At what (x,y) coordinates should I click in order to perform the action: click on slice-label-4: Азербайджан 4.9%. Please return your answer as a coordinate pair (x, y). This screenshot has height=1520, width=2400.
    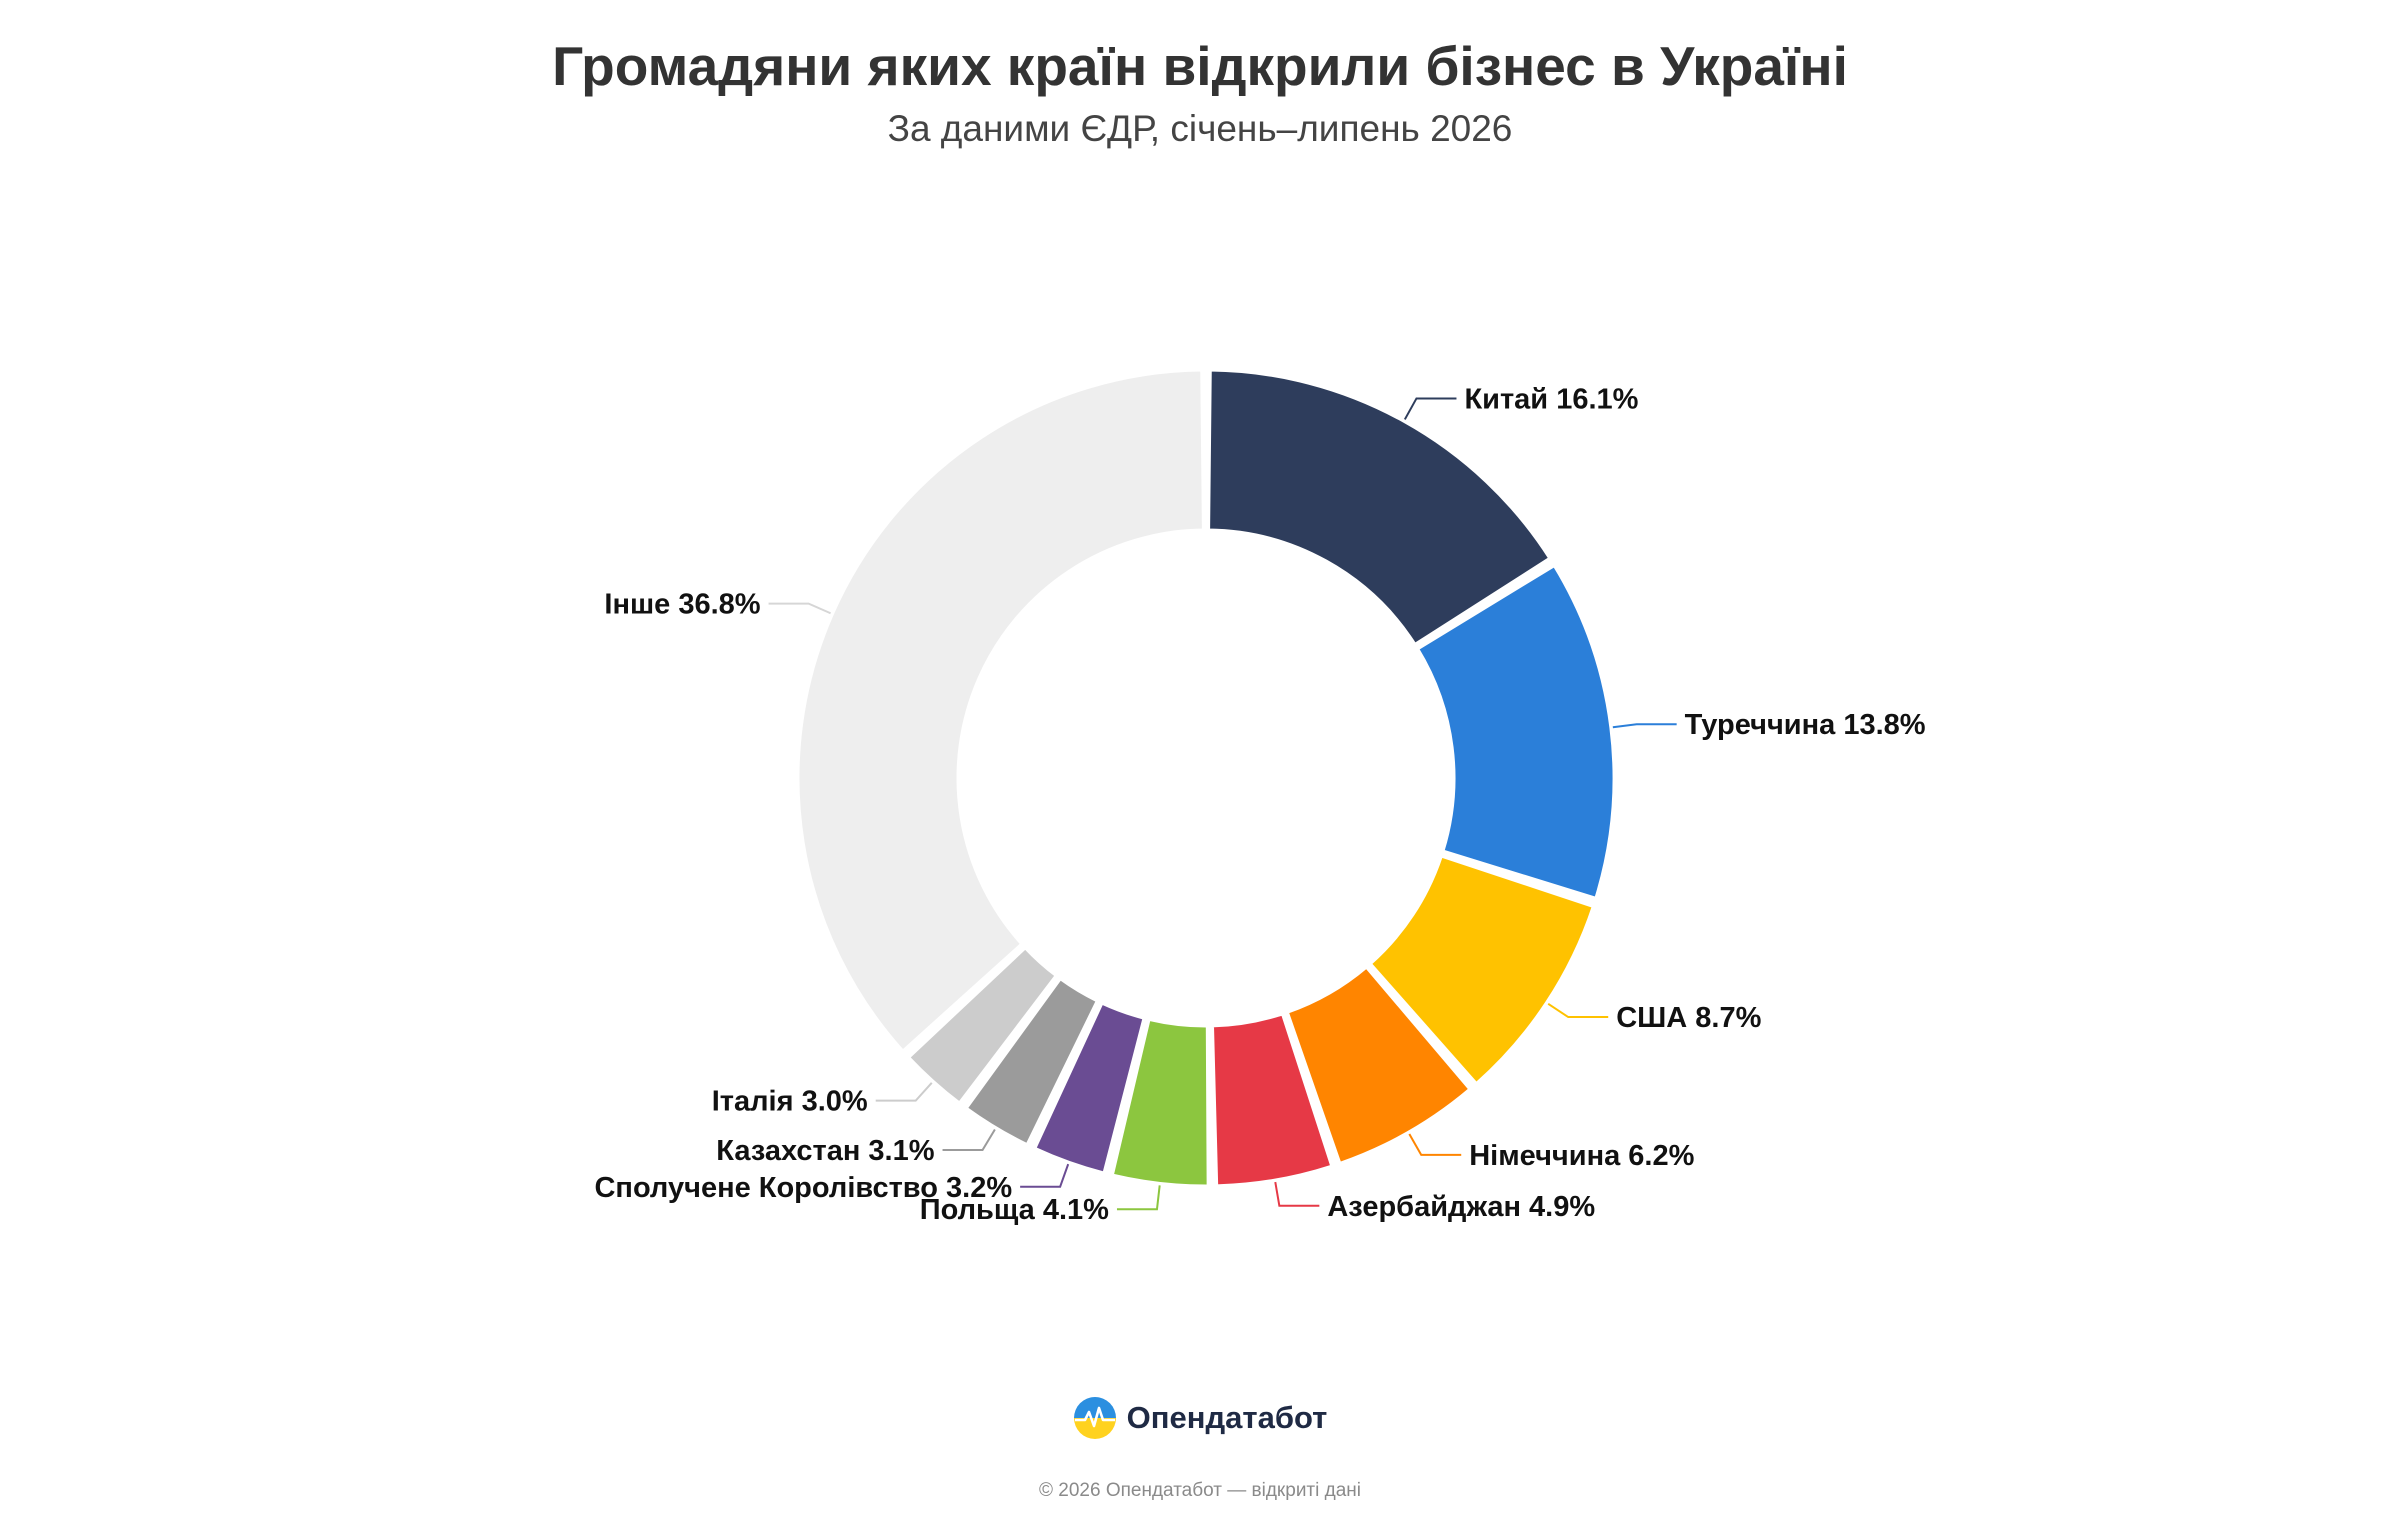
    Looking at the image, I should click on (1461, 1207).